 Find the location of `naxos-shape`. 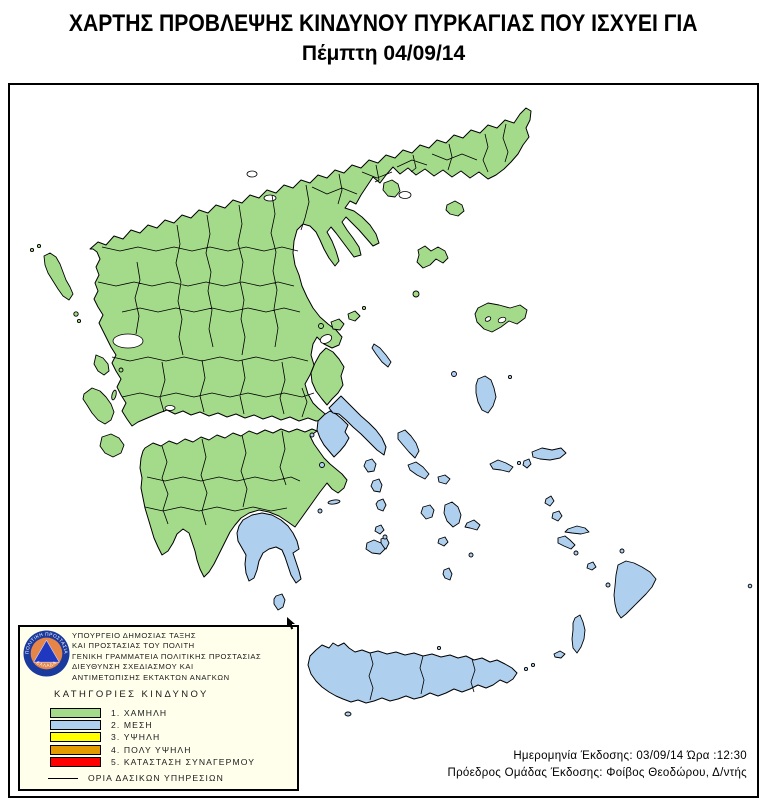

naxos-shape is located at coordinates (452, 514).